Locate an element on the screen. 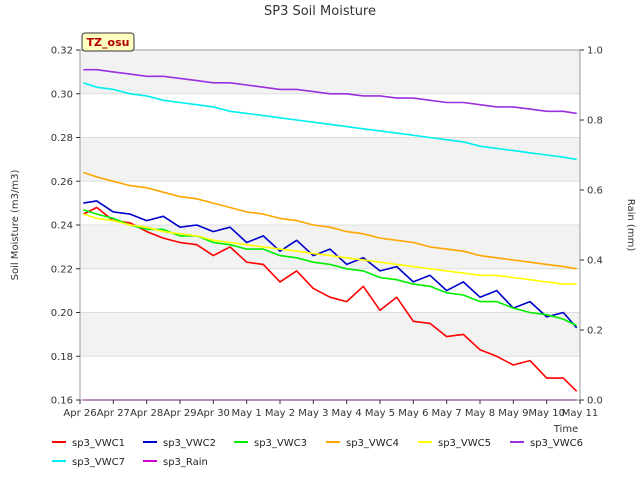 The height and width of the screenshot is (480, 640). legend-label: sp3_VWC7 is located at coordinates (98, 462).